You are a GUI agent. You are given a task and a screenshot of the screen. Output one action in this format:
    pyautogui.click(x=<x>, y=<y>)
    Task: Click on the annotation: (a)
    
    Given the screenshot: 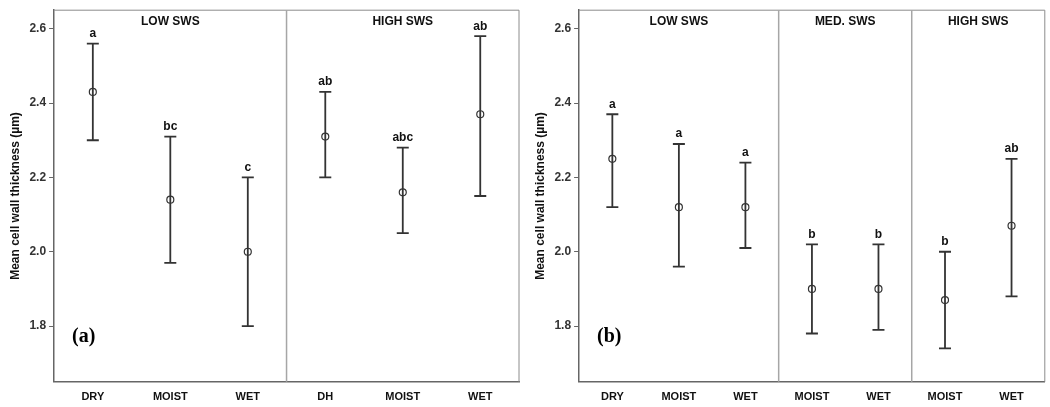 What is the action you would take?
    pyautogui.click(x=84, y=335)
    